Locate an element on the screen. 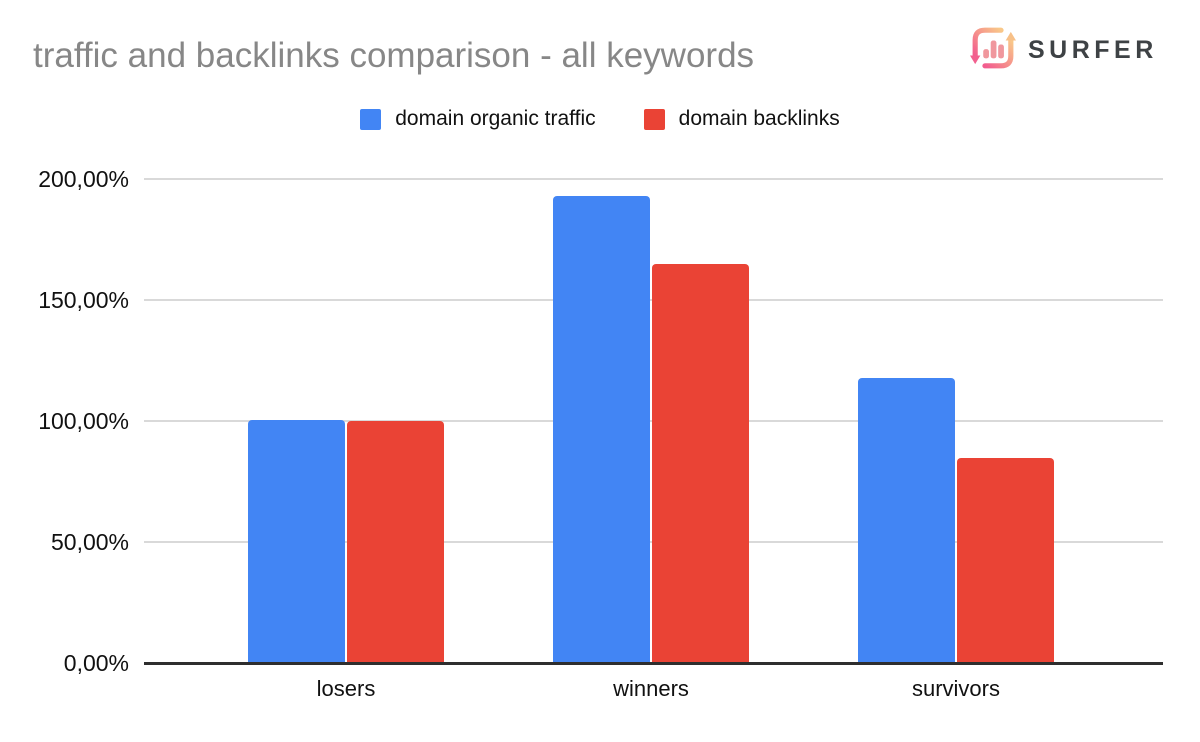  surfer-wordmark: SURFER is located at coordinates (1093, 50).